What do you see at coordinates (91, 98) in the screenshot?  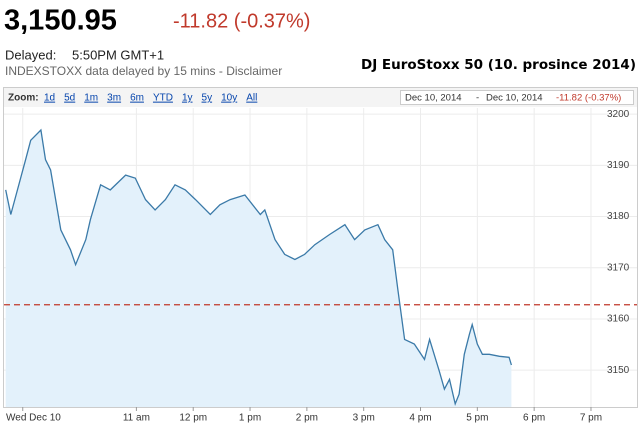 I see `zoom-option: 1m` at bounding box center [91, 98].